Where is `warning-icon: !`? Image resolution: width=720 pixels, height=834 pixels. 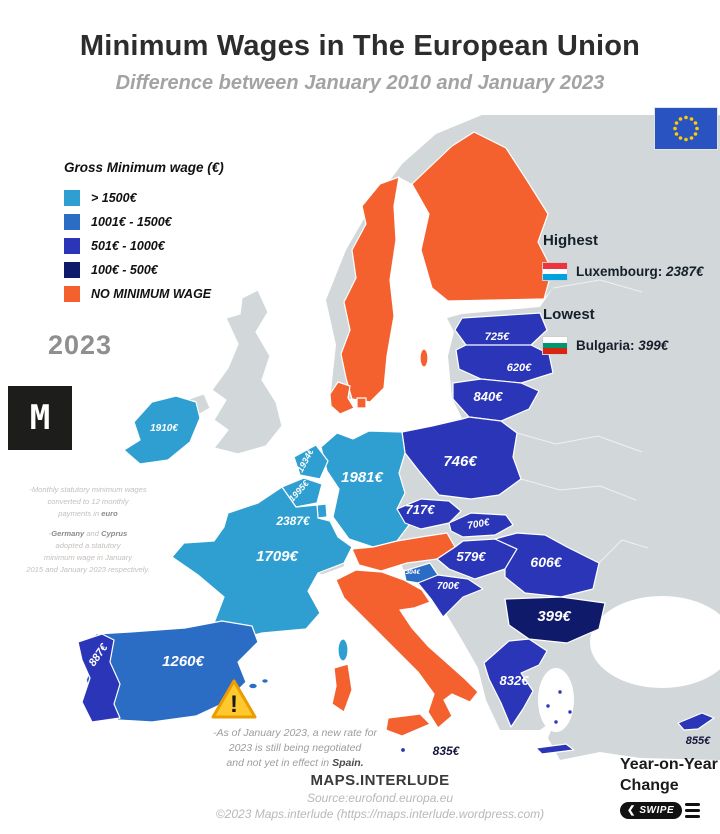
warning-icon: ! is located at coordinates (234, 699).